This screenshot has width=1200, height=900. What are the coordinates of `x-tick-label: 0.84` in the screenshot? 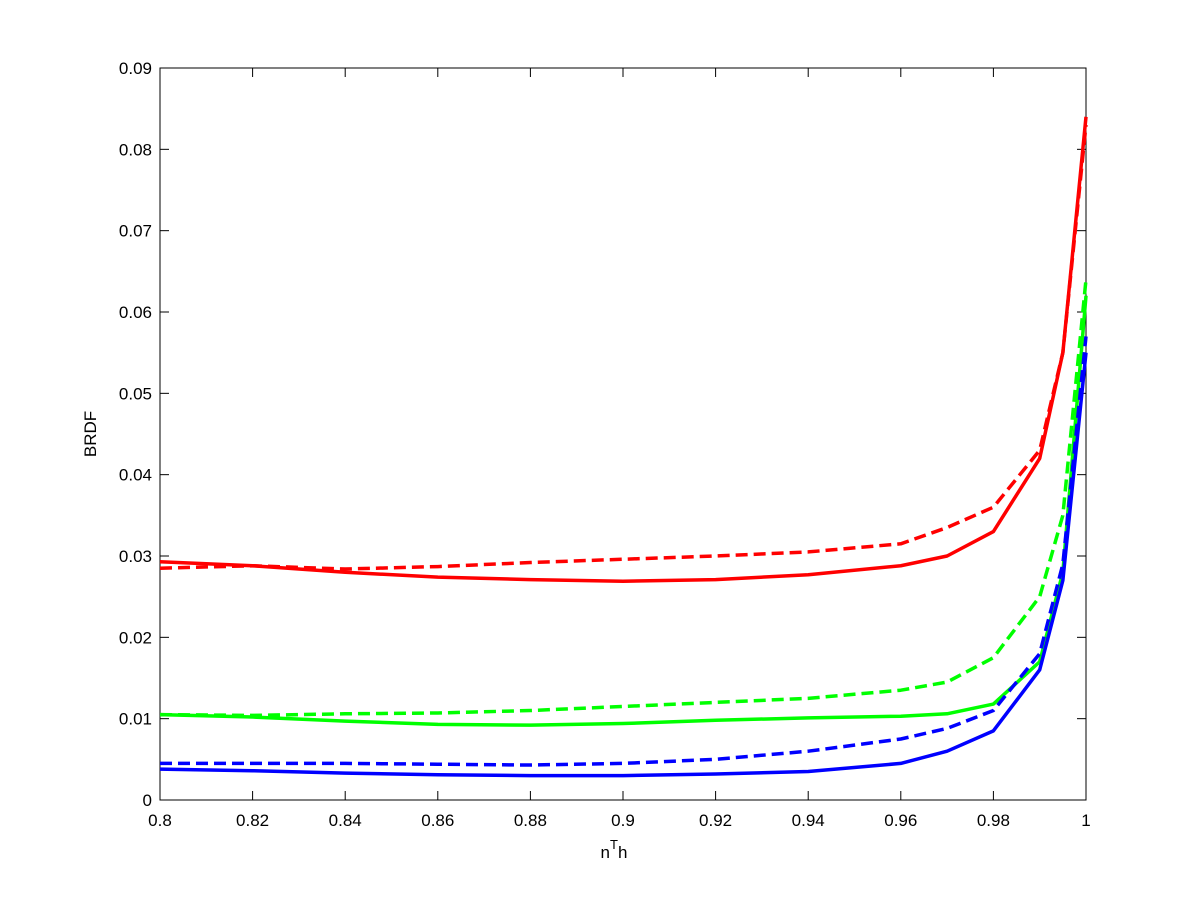 It's located at (345, 820).